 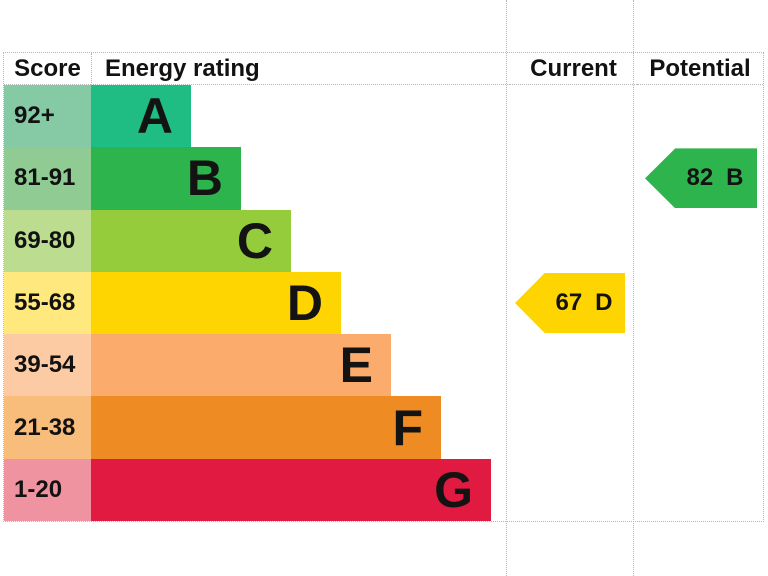 I want to click on band-bar-f: F, so click(x=266, y=427).